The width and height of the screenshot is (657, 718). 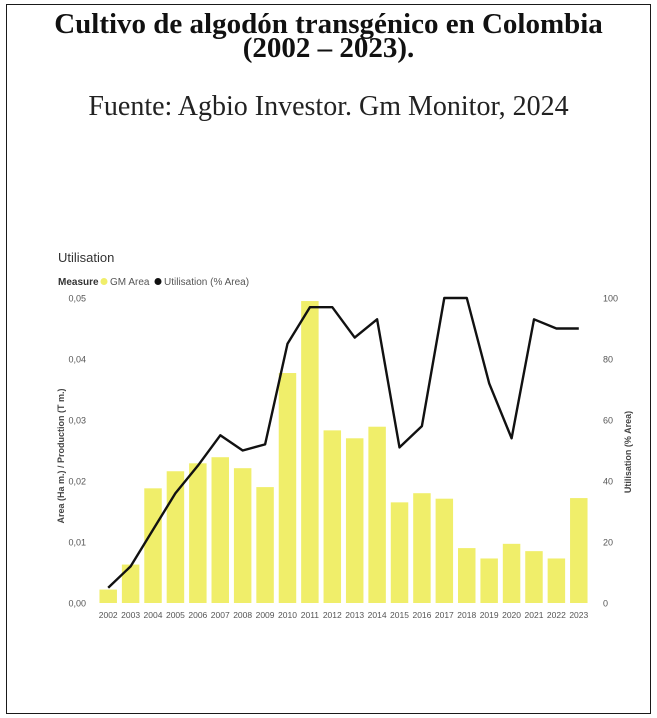 I want to click on bar-gm-area-2011, so click(x=310, y=452).